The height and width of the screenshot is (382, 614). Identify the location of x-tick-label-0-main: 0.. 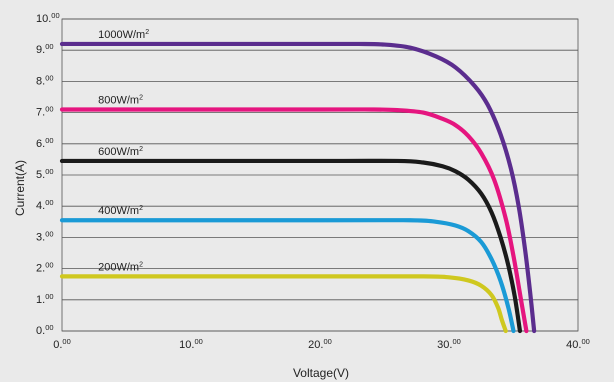
(57, 345).